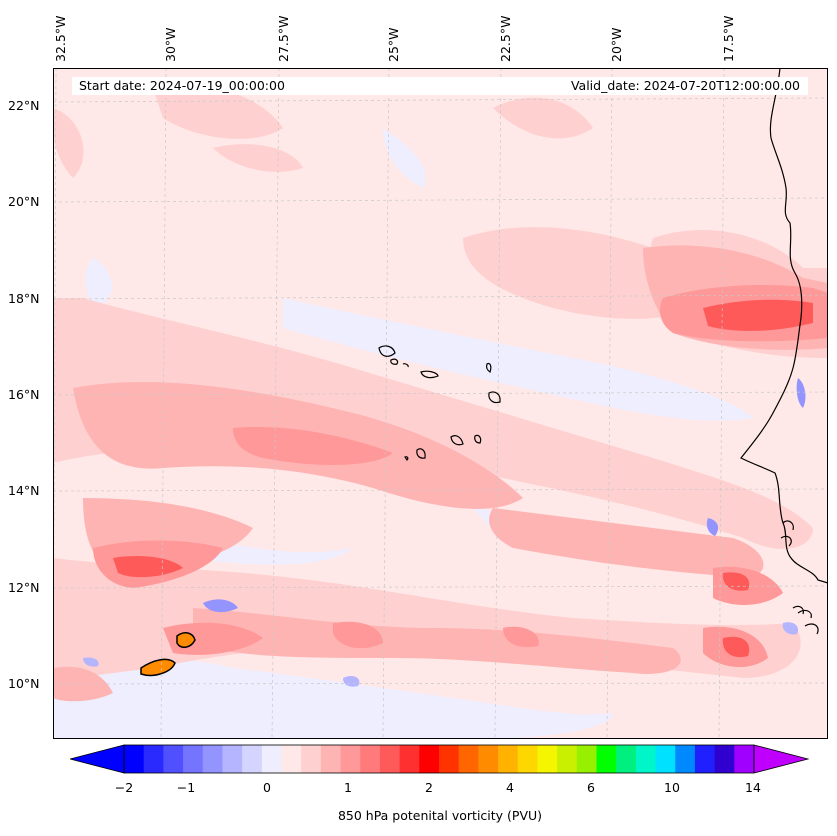 This screenshot has width=837, height=836. Describe the element at coordinates (440, 86) in the screenshot. I see `date-strip` at that location.